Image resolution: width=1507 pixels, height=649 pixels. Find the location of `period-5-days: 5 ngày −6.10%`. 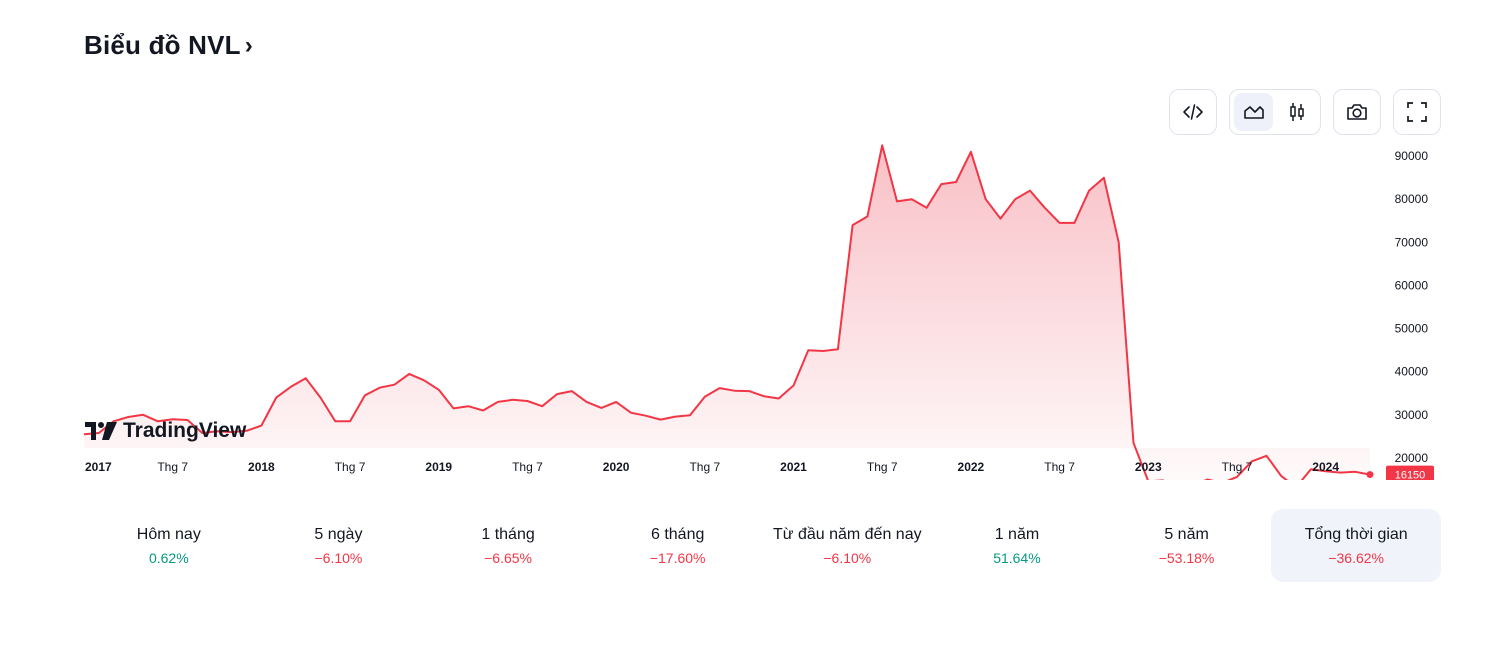

period-5-days: 5 ngày −6.10% is located at coordinates (339, 545).